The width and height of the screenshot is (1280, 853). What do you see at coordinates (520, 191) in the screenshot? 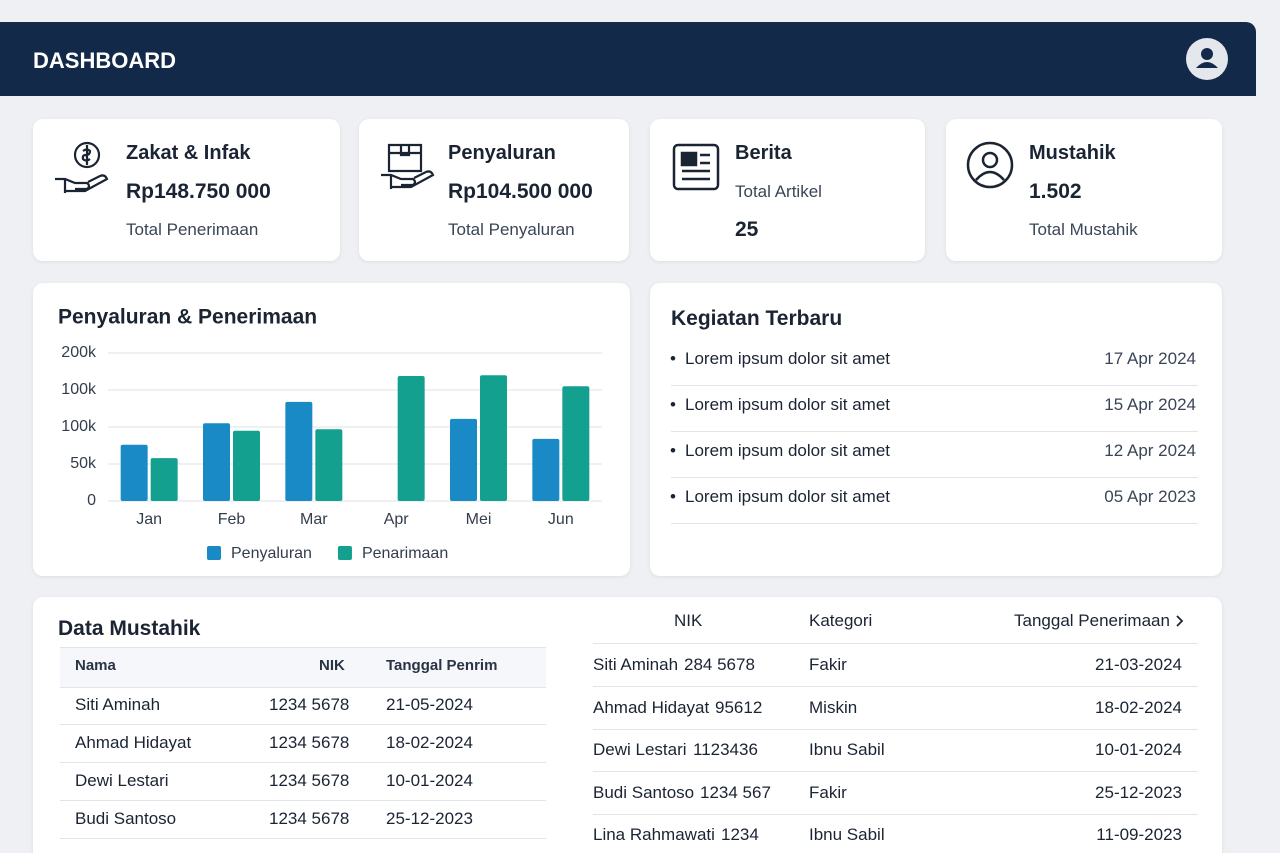
I see `stat-value: Rp104.500 000` at bounding box center [520, 191].